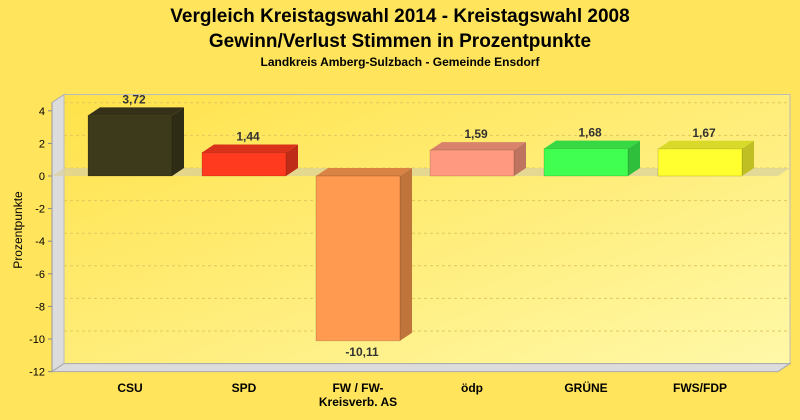  Describe the element at coordinates (358, 402) in the screenshot. I see `x-tick-label: Kreisverb. AS` at that location.